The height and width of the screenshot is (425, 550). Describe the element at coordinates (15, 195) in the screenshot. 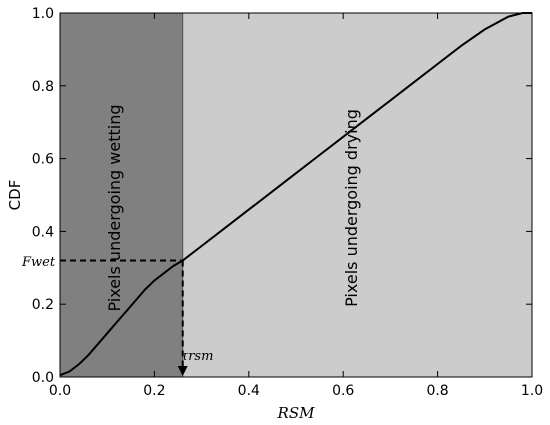

I see `y-axis-label: CDF` at that location.